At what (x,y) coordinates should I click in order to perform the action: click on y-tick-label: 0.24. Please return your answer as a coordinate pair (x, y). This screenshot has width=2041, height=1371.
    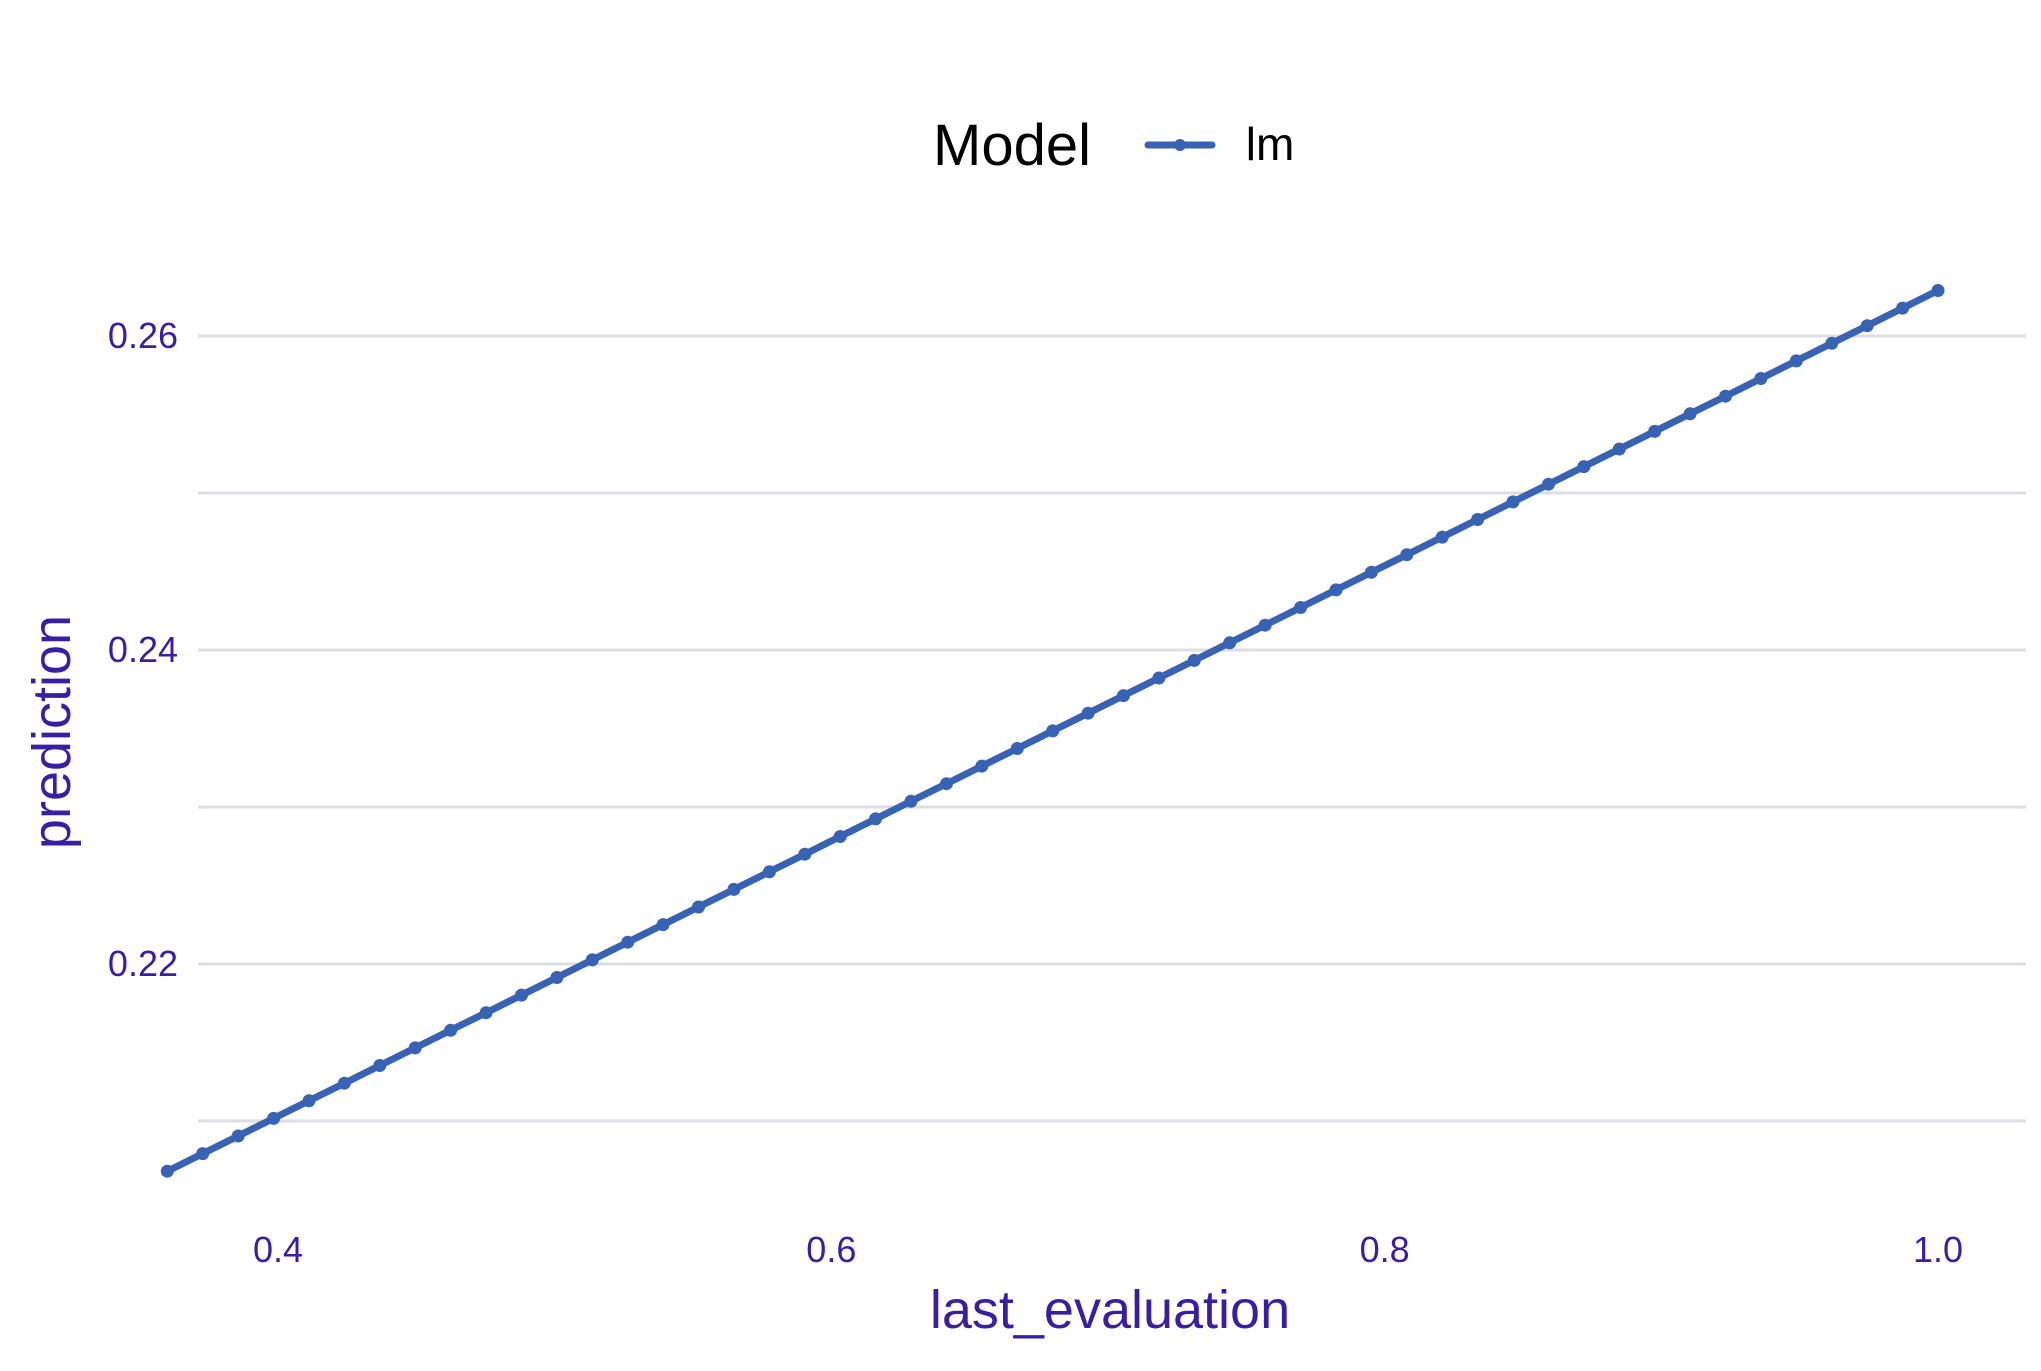
    Looking at the image, I should click on (143, 649).